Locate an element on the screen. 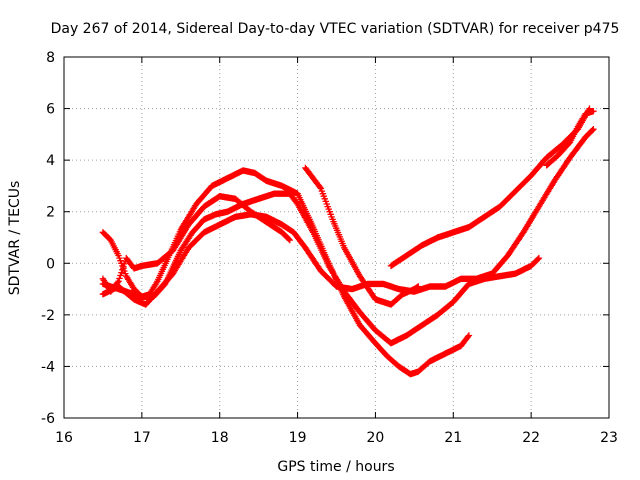 The image size is (640, 480). x-tick-label: 18 is located at coordinates (220, 438).